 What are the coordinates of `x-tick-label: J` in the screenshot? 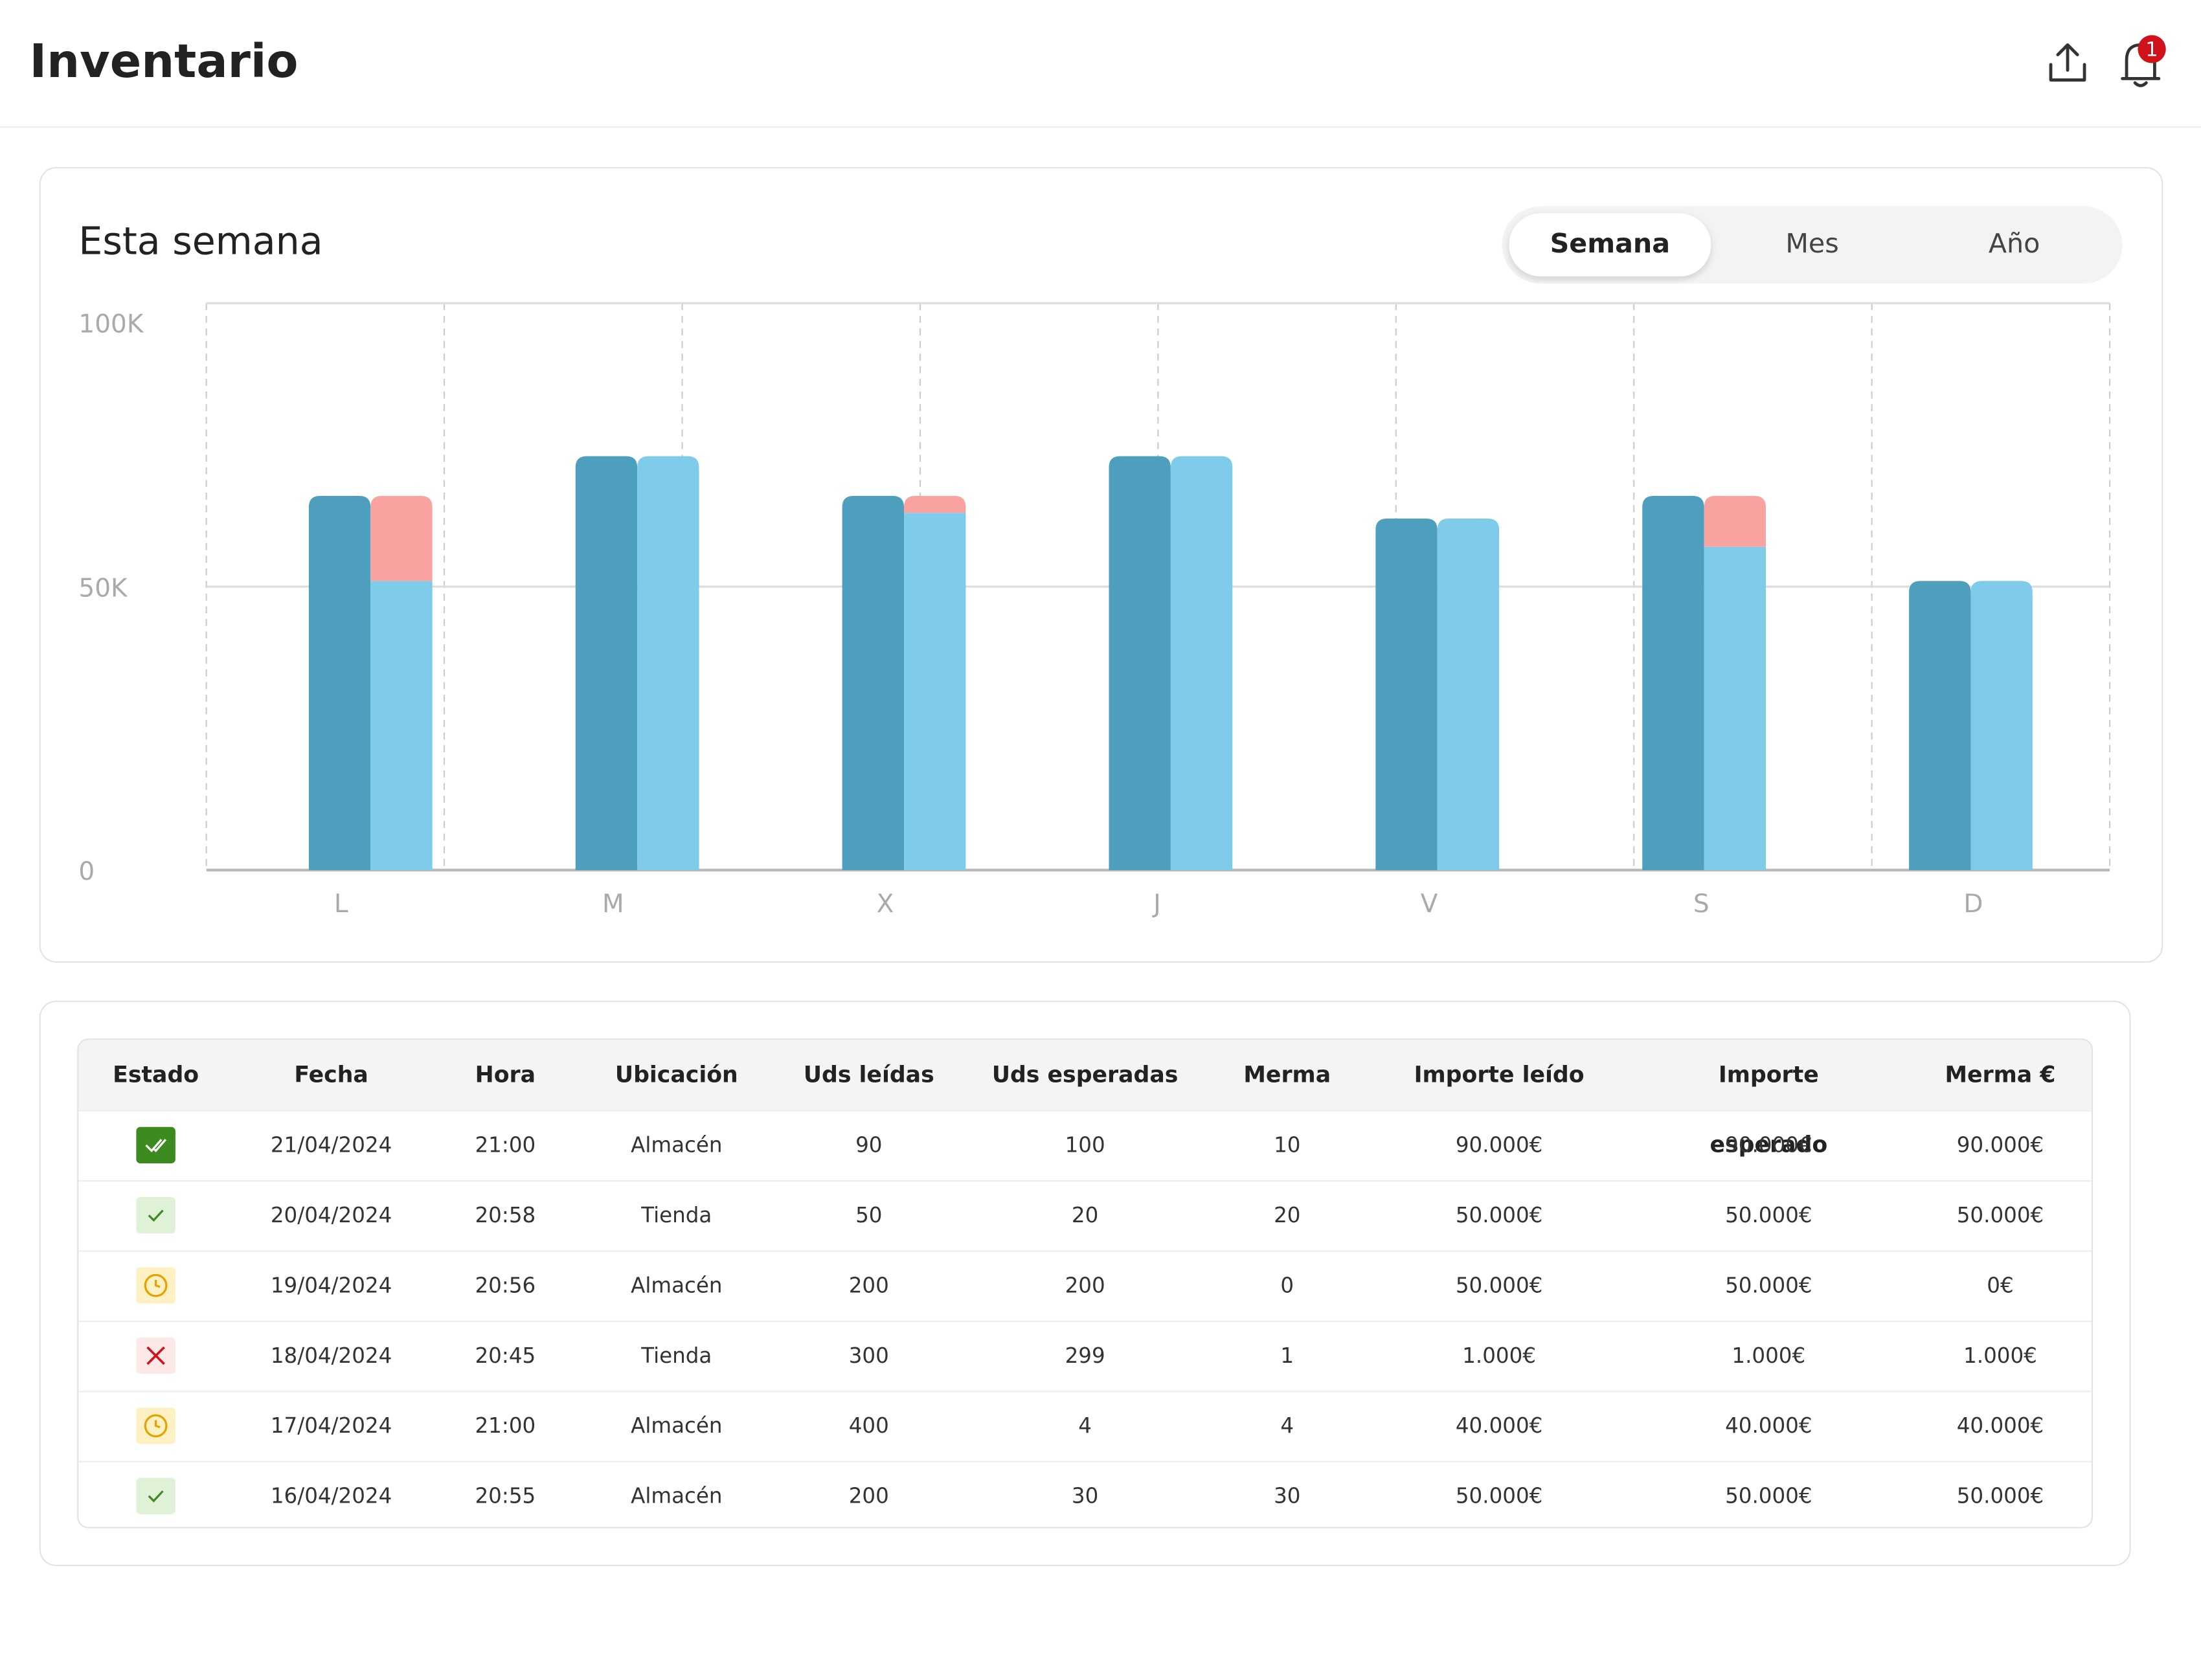 It's located at (1156, 905).